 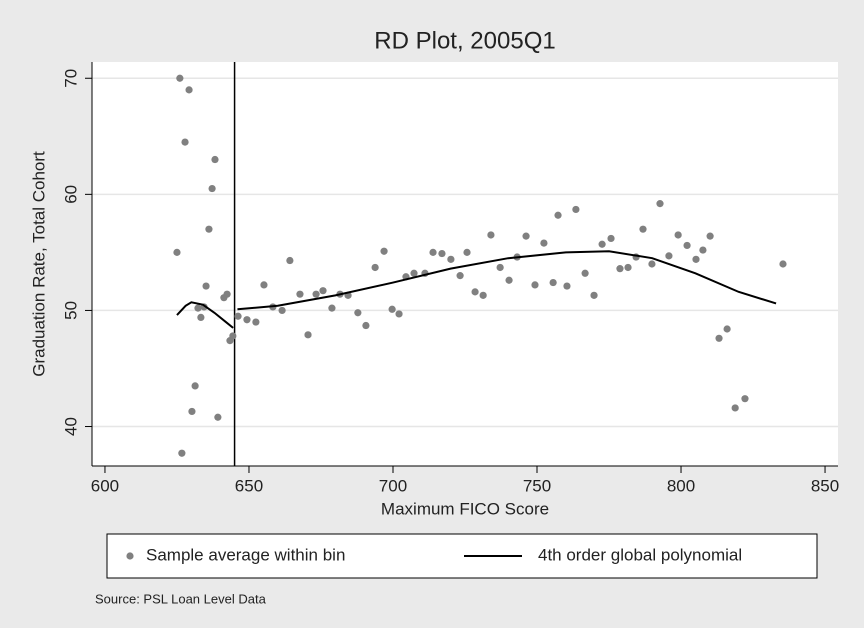 I want to click on y-tick-label: 70, so click(x=70, y=78).